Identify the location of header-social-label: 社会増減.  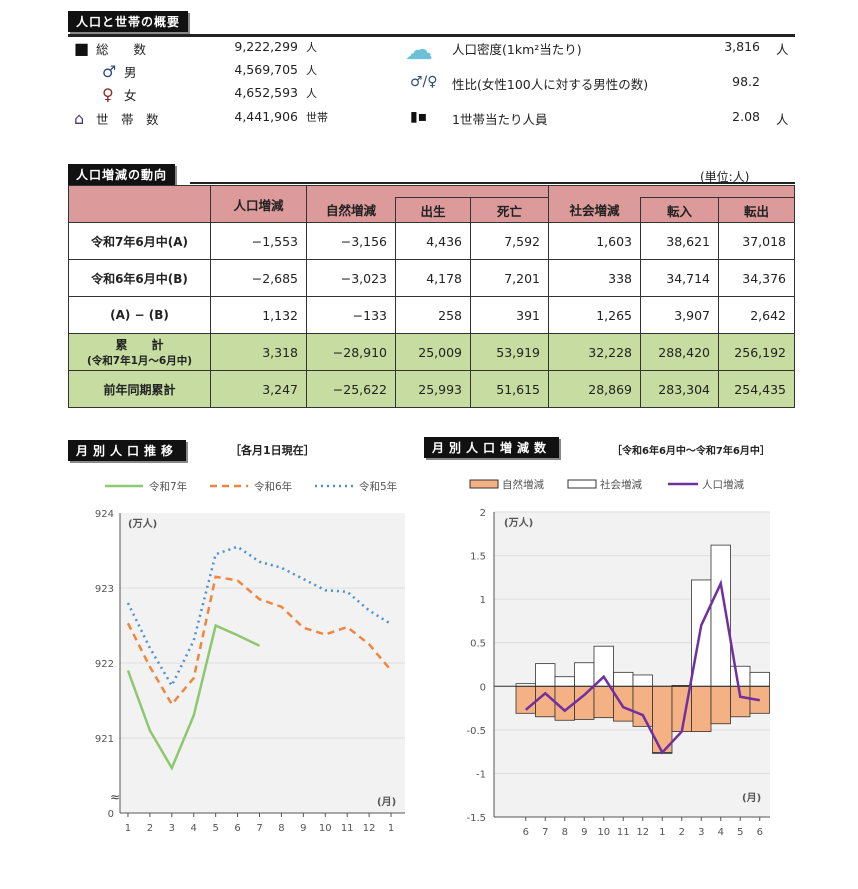
(594, 210).